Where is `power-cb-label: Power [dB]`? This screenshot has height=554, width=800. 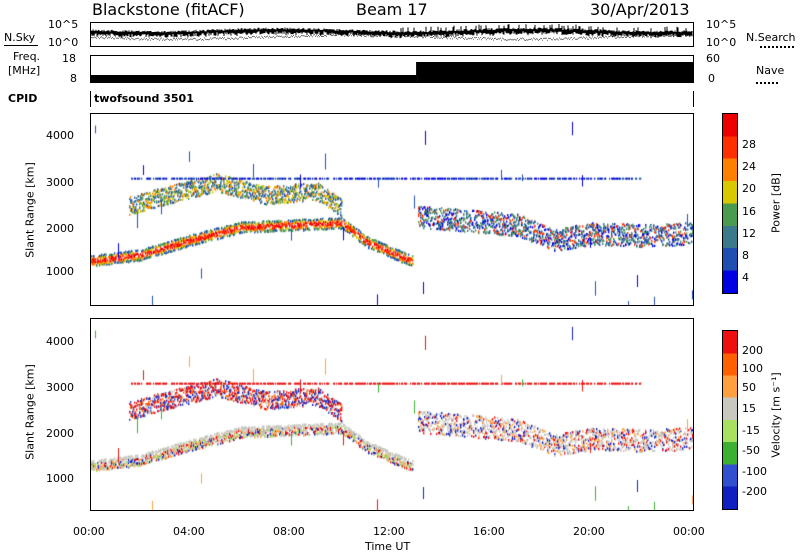 power-cb-label: Power [dB] is located at coordinates (776, 203).